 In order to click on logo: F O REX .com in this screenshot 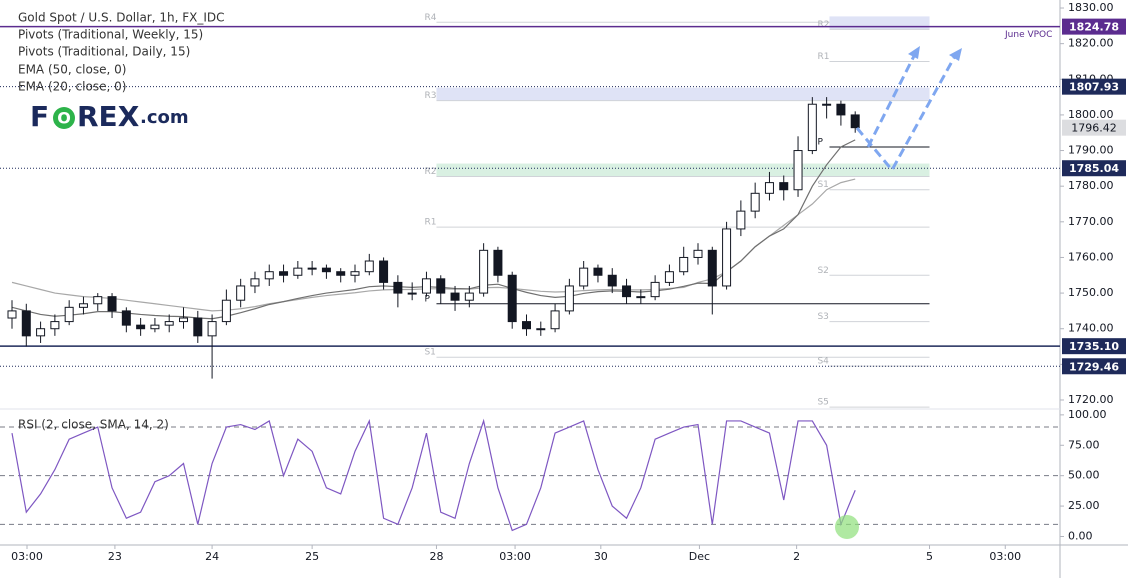, I will do `click(109, 116)`.